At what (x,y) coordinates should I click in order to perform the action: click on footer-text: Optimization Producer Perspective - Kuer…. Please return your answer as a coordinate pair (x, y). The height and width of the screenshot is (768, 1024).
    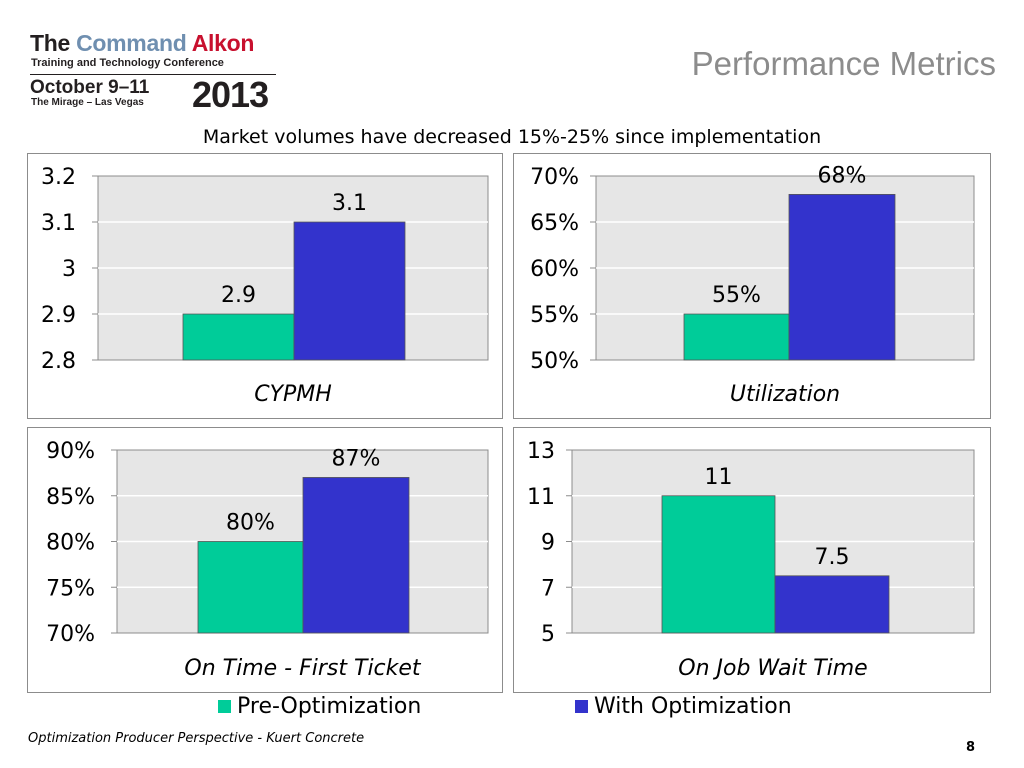
    Looking at the image, I should click on (196, 738).